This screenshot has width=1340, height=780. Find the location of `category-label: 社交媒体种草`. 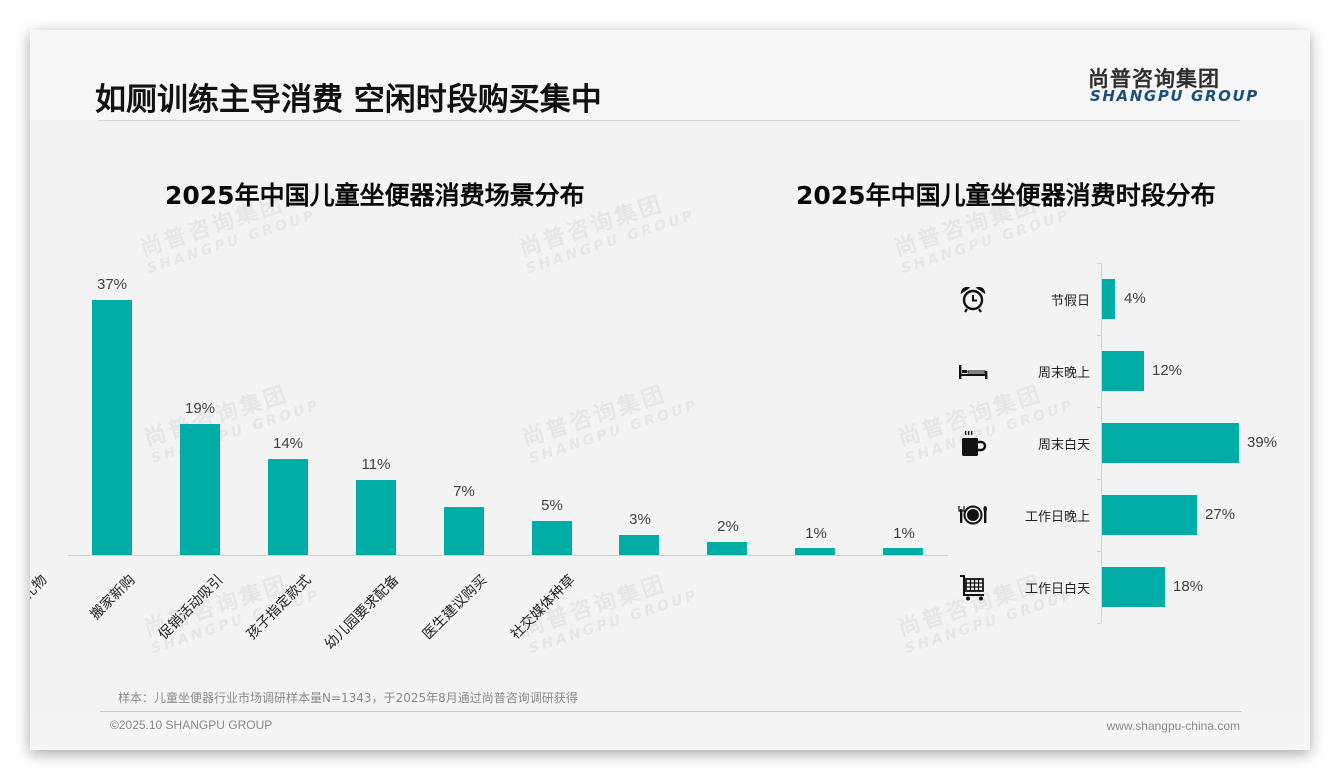

category-label: 社交媒体种草 is located at coordinates (543, 607).